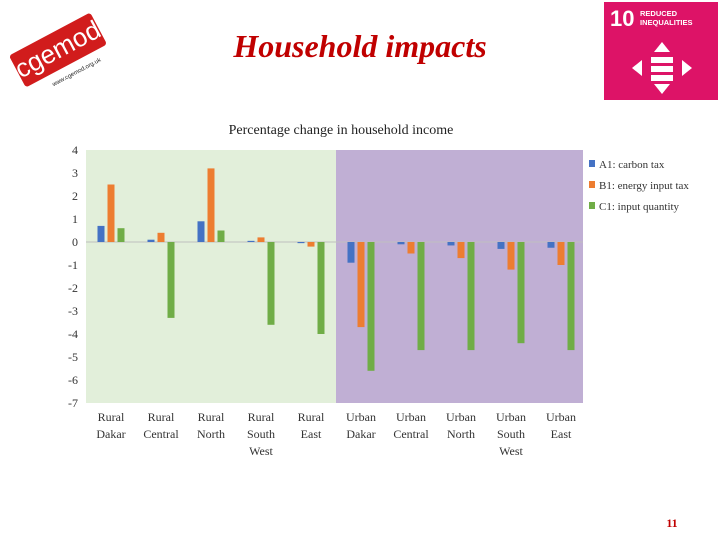  Describe the element at coordinates (360, 46) in the screenshot. I see `slide-title: Household impacts` at that location.